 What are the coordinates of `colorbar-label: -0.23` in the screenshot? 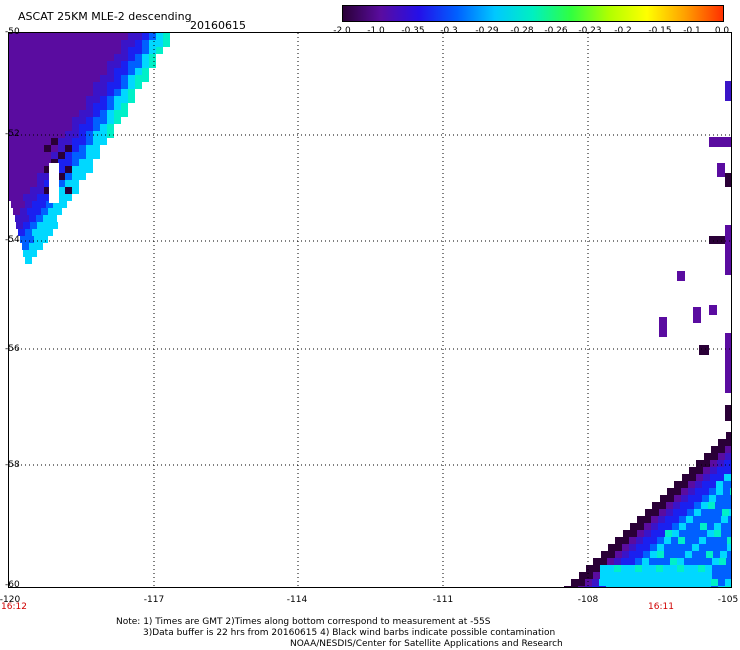 It's located at (590, 31).